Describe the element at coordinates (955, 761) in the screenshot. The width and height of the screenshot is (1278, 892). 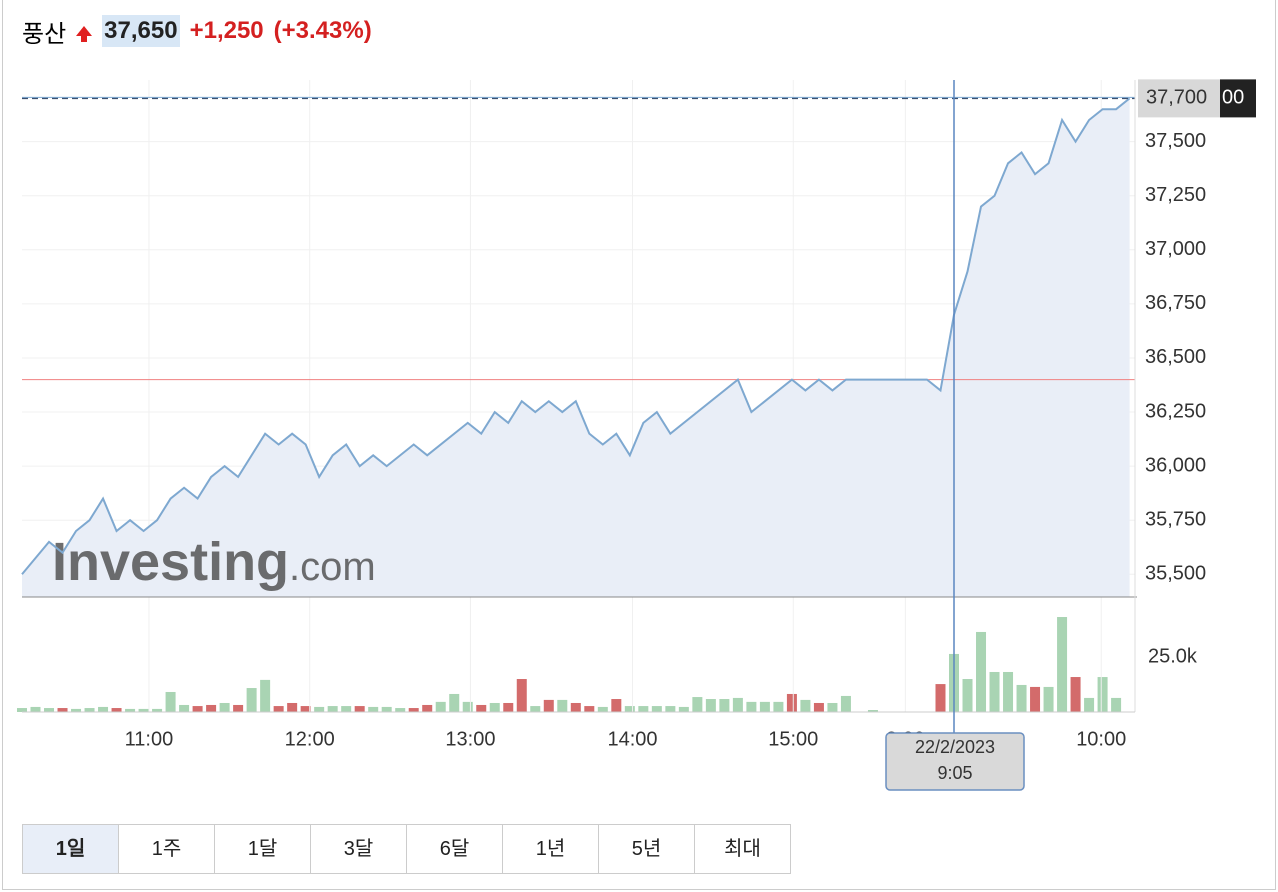
I see `crosshair-tooltip` at that location.